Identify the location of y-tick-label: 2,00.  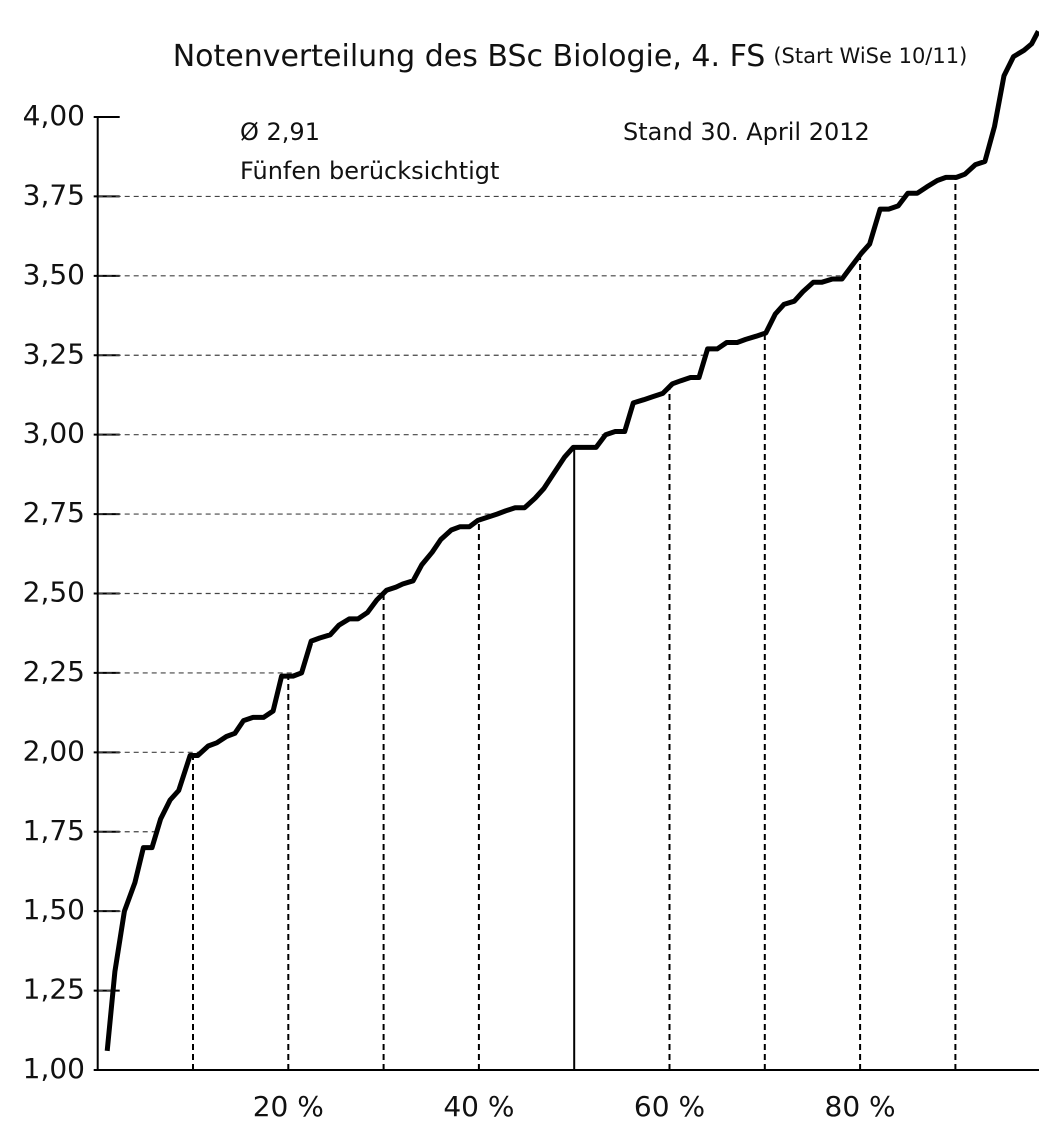
(54, 750).